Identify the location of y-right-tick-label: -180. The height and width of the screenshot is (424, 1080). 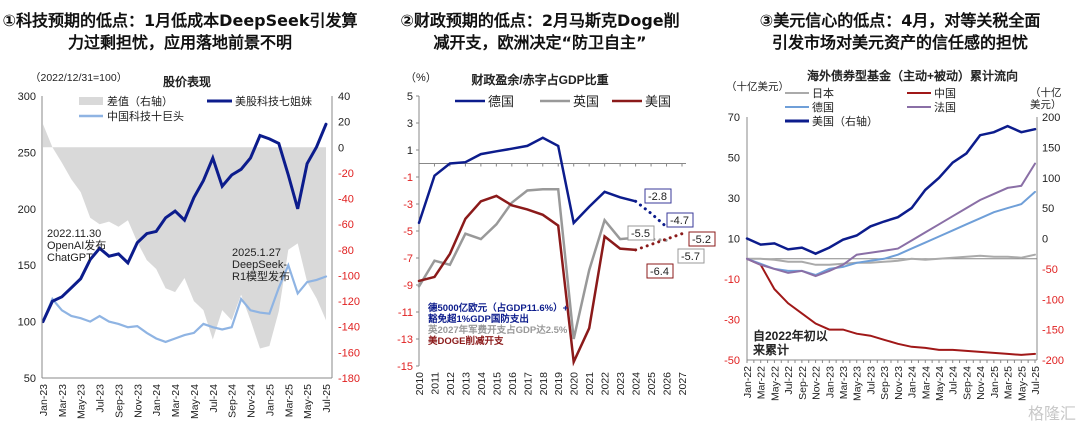
(349, 379).